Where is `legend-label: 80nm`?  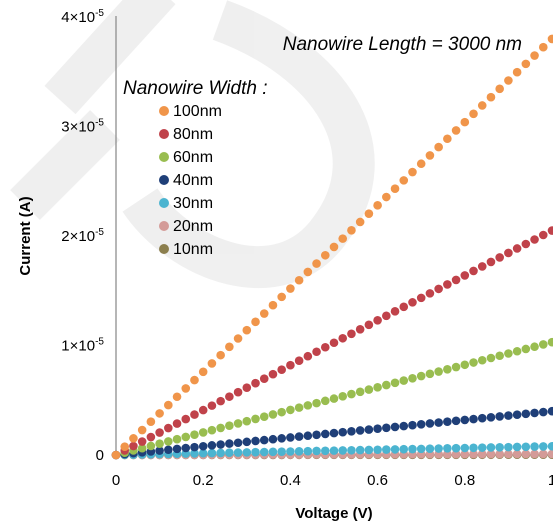
legend-label: 80nm is located at coordinates (193, 134).